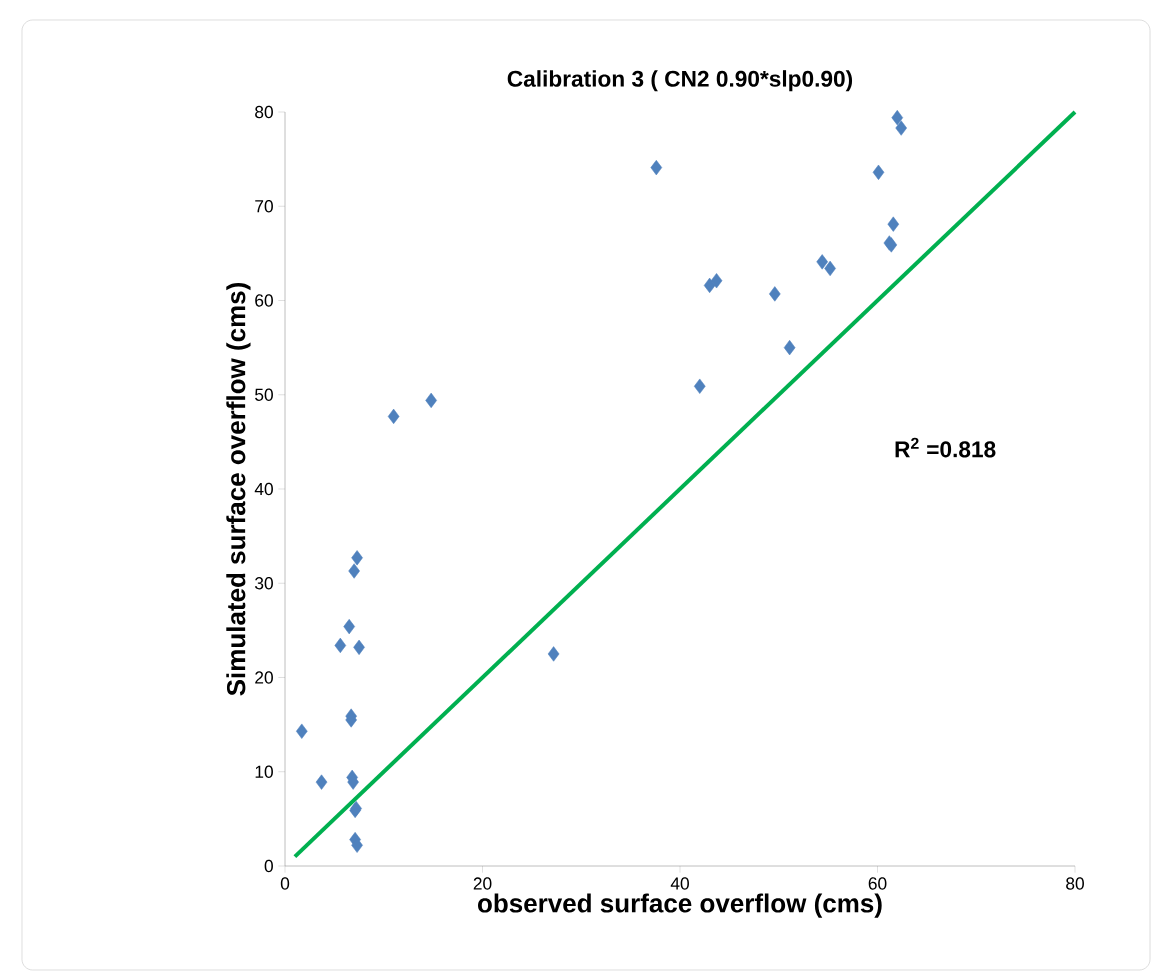  I want to click on x-axis-title: observed surface overflow (cms), so click(680, 905).